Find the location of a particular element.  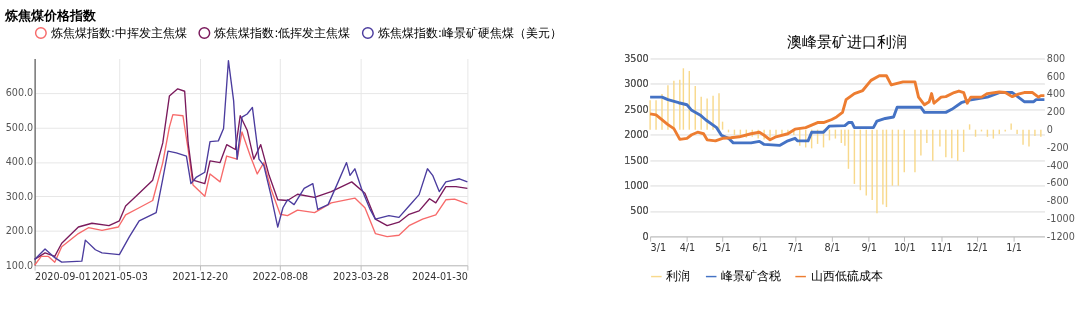

legend-label: 利润 is located at coordinates (678, 276).